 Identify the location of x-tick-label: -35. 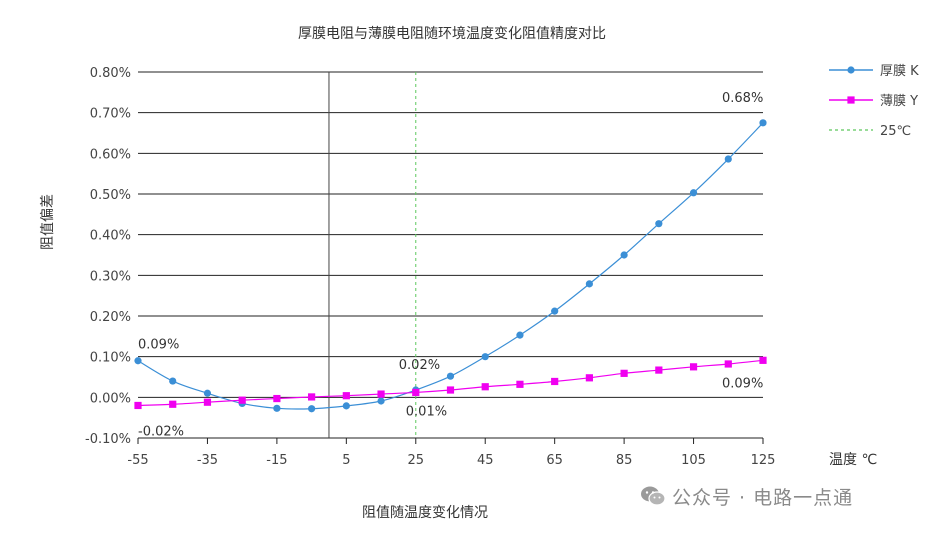
(207, 460).